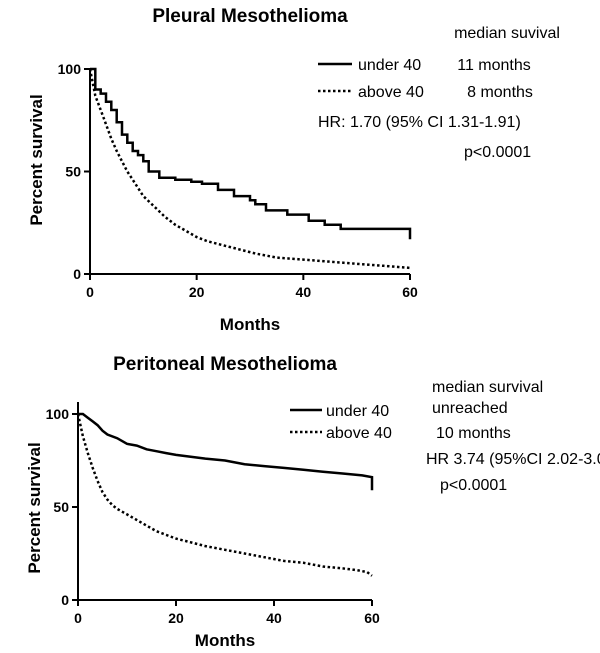 This screenshot has width=600, height=653. What do you see at coordinates (487, 387) in the screenshot?
I see `legend-header: median survival` at bounding box center [487, 387].